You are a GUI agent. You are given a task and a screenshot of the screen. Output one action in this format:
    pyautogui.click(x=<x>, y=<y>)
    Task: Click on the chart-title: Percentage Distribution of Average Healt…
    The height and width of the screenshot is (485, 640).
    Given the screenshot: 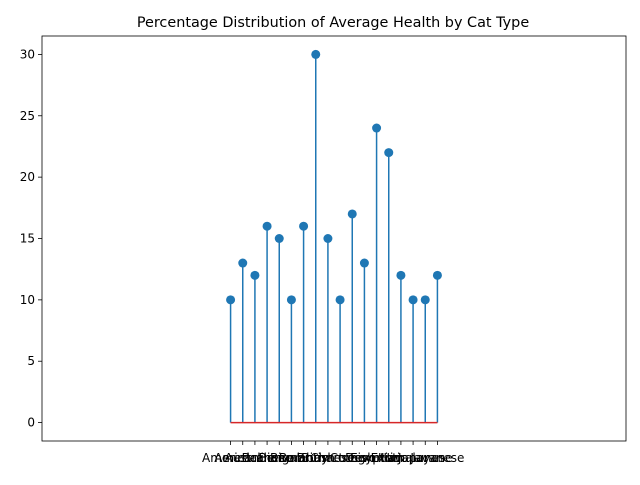 What is the action you would take?
    pyautogui.click(x=333, y=23)
    